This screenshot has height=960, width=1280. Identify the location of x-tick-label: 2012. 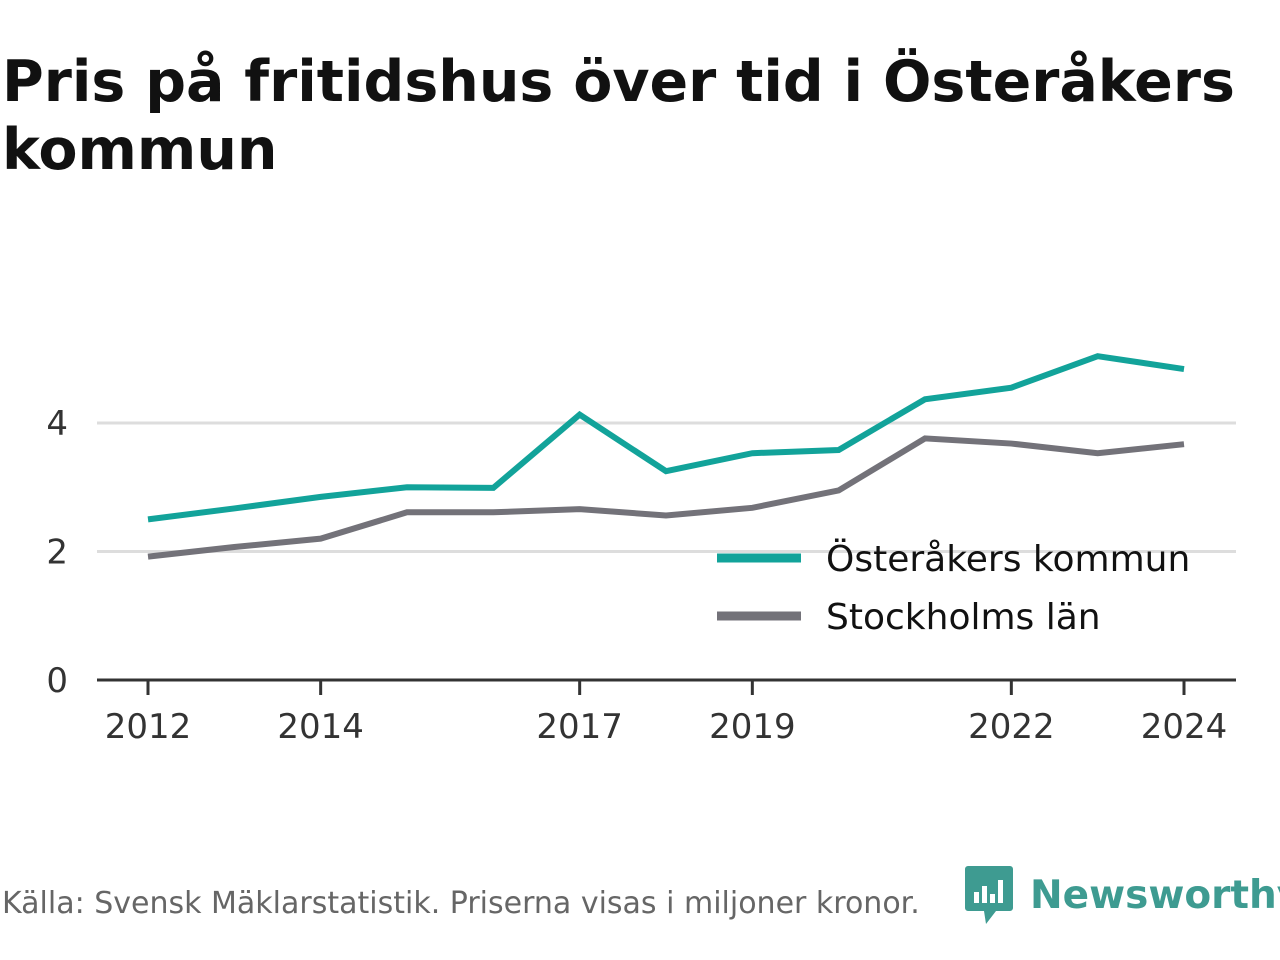
(148, 727).